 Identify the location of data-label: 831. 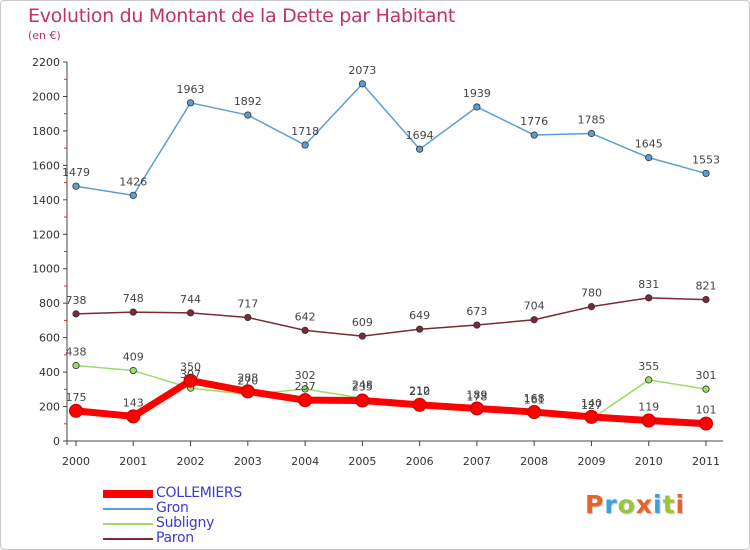
(648, 284).